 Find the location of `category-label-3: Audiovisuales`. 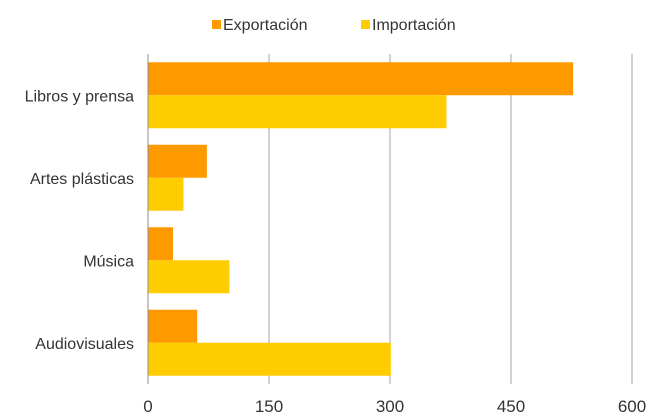

category-label-3: Audiovisuales is located at coordinates (84, 344).